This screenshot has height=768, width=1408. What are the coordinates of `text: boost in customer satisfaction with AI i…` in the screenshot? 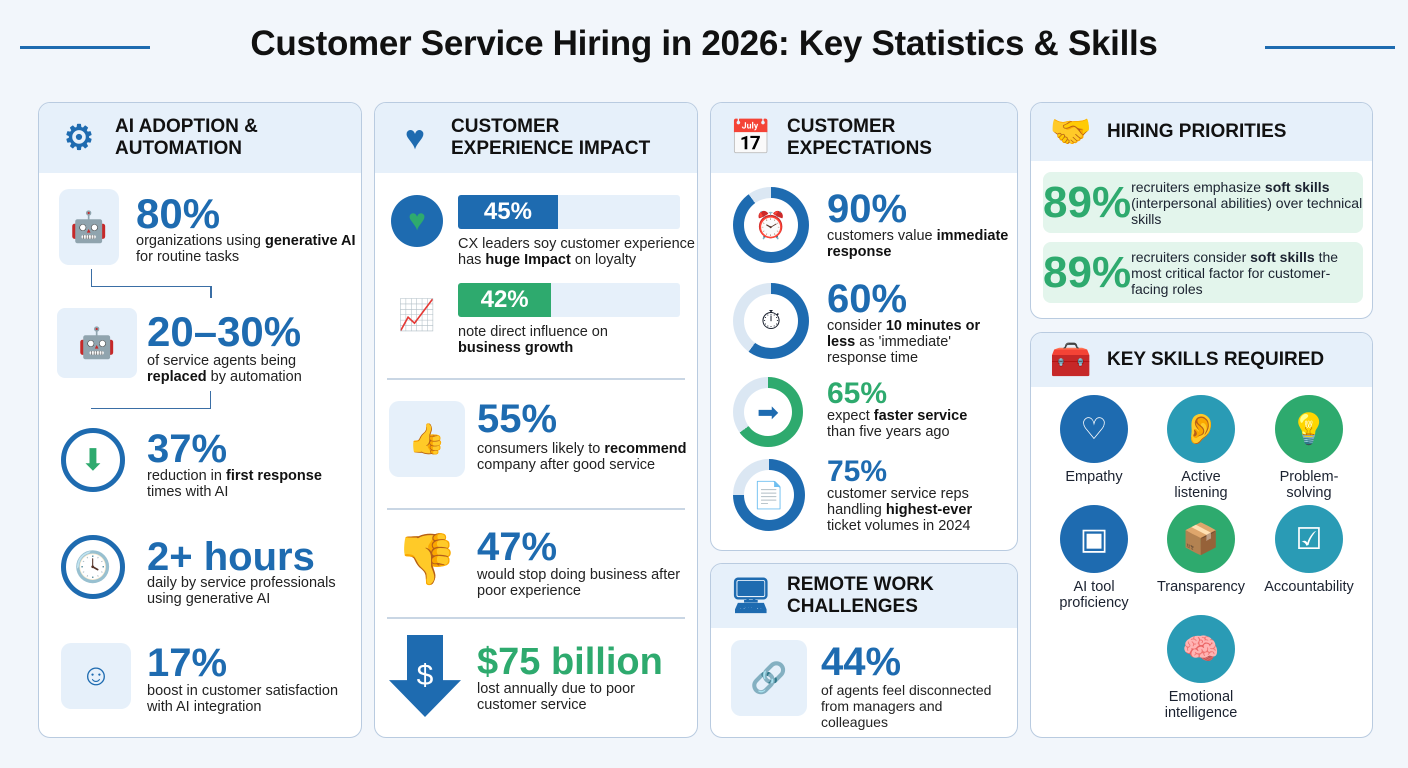 It's located at (243, 699).